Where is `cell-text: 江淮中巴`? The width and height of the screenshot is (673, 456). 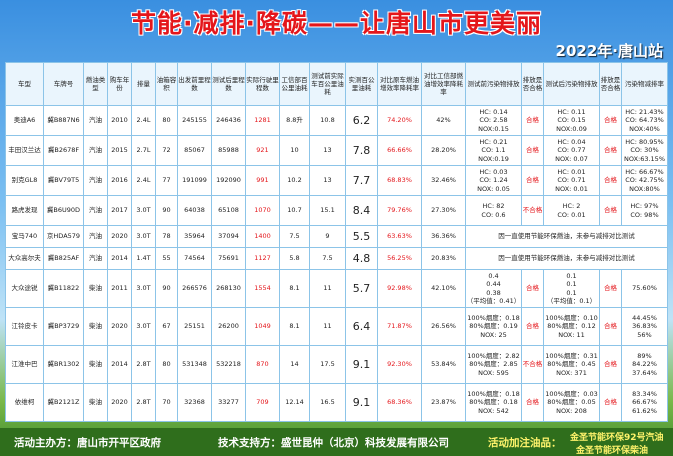 cell-text: 江淮中巴 is located at coordinates (24, 364).